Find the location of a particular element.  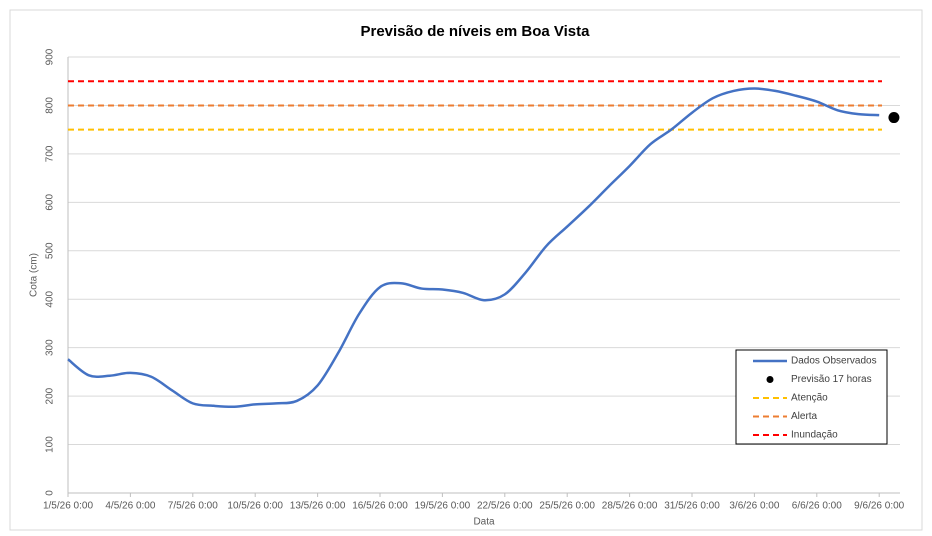

y-tick-label: 100 is located at coordinates (50, 444).